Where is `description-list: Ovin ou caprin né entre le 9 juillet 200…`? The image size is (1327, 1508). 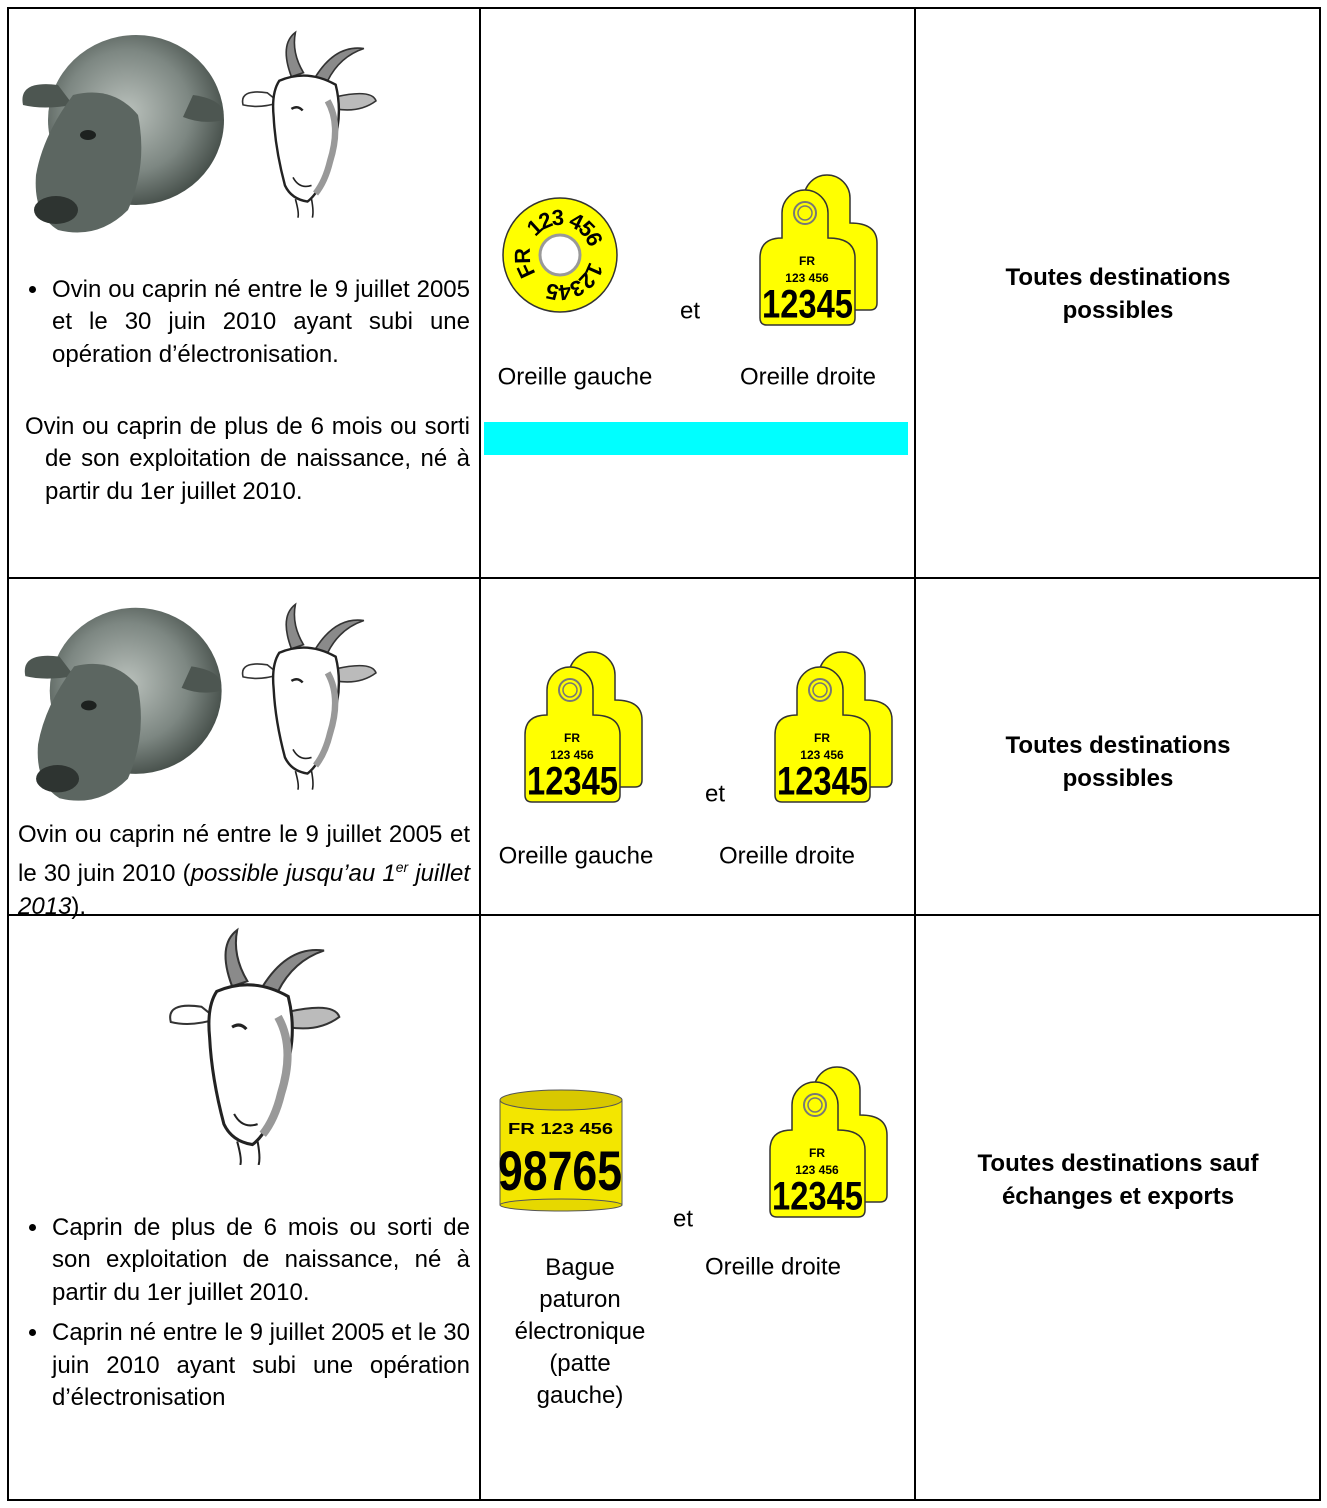
description-list: Ovin ou caprin né entre le 9 juillet 200… is located at coordinates (250, 322).